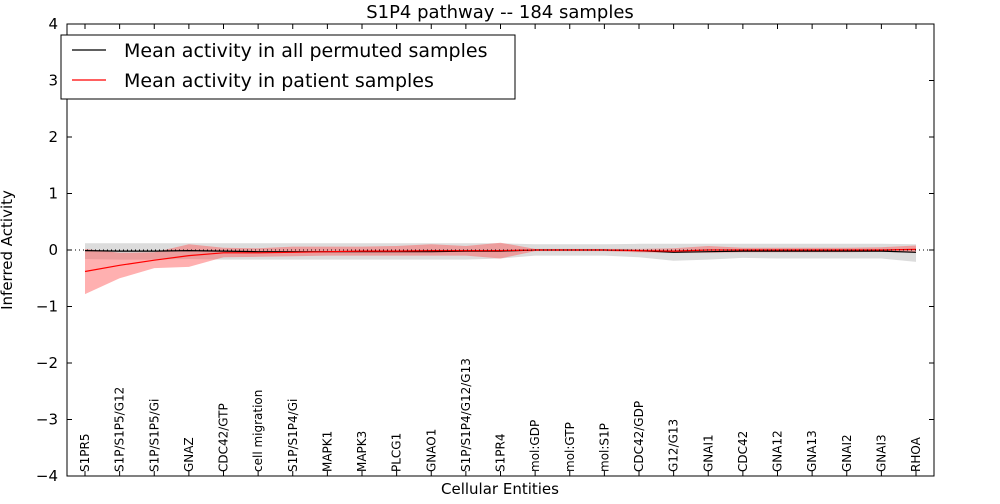  I want to click on x-tick-label: S1P/S1P4/Gi, so click(293, 435).